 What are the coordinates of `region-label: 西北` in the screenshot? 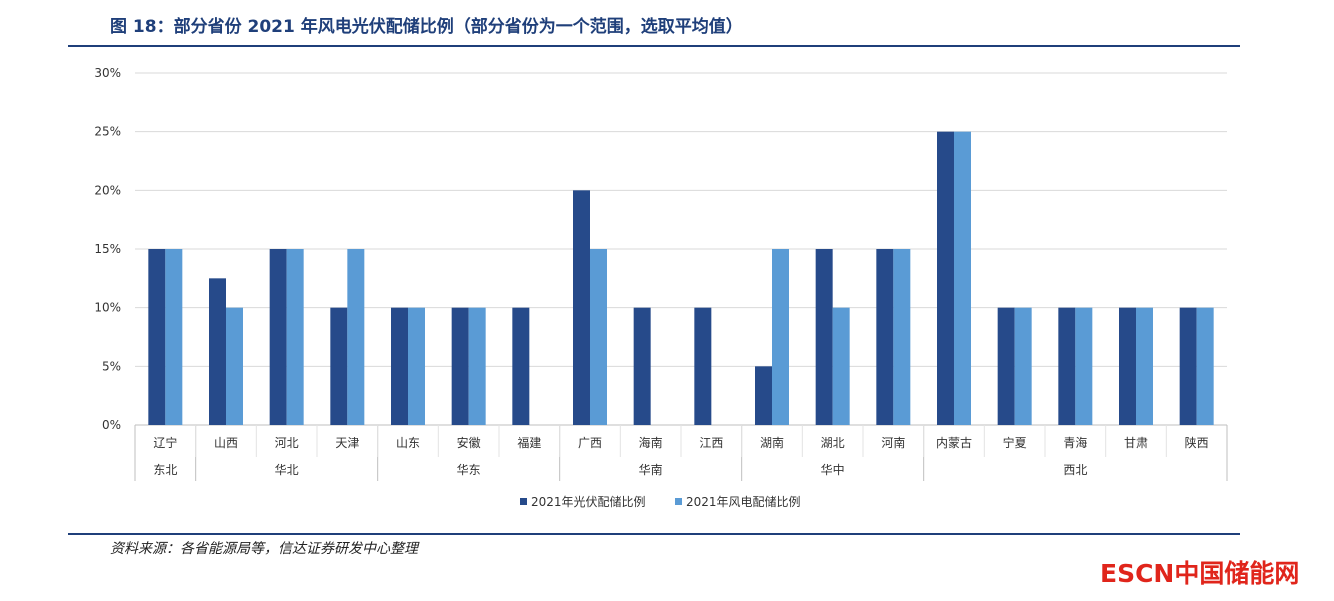 It's located at (1075, 470).